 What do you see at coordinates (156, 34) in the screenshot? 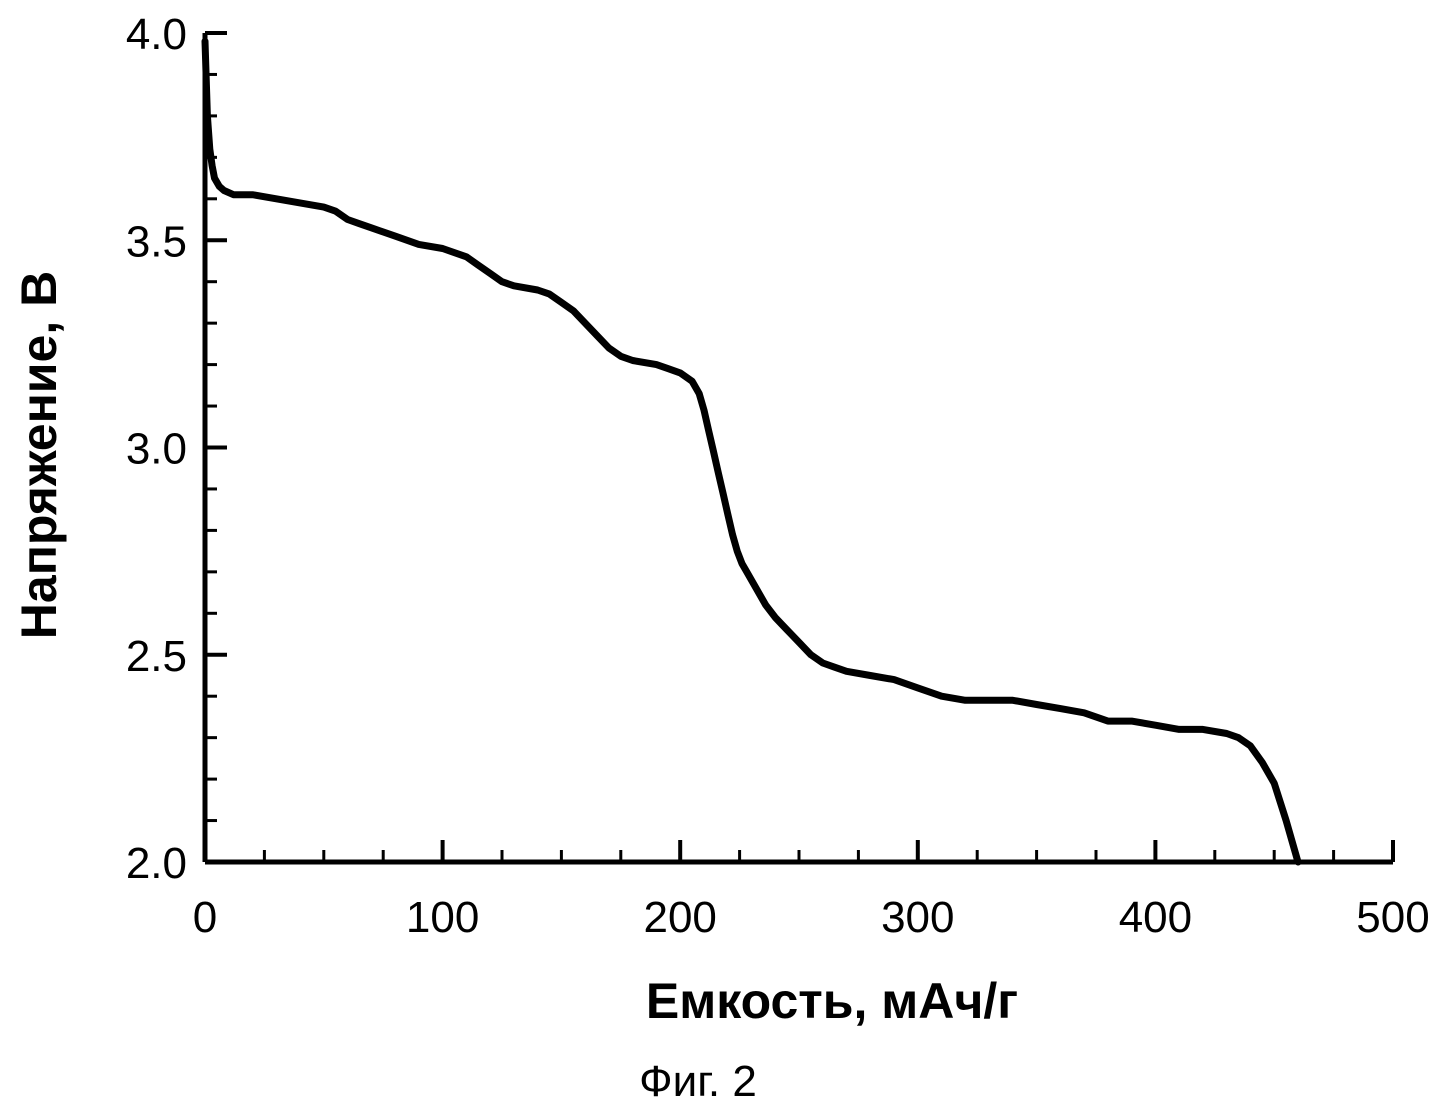
I see `y-tick-label: 4.0` at bounding box center [156, 34].